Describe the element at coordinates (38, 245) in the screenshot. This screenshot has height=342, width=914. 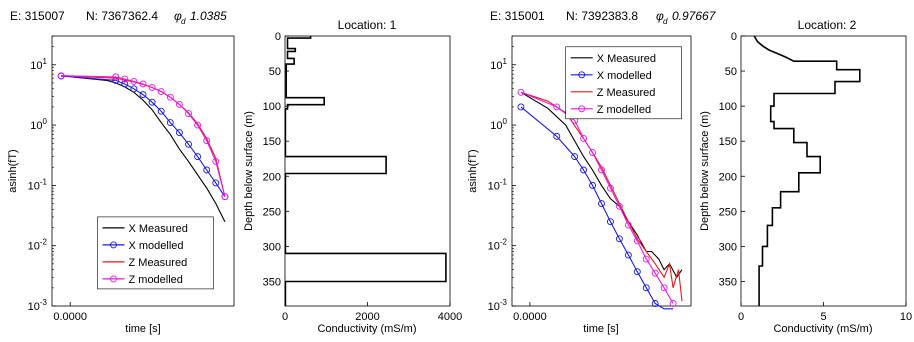
I see `decay-1-y-tick-label: 10⁻²` at that location.